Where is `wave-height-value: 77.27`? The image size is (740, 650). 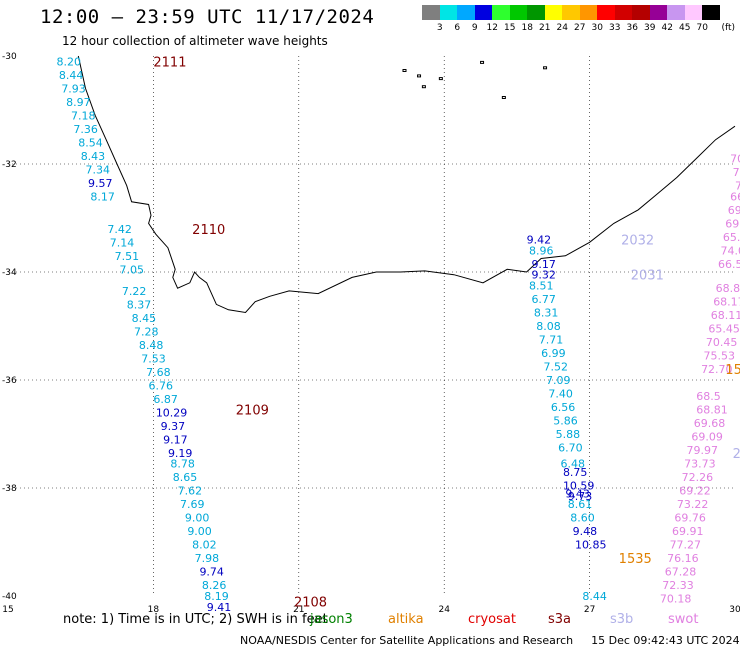 wave-height-value: 77.27 is located at coordinates (686, 545).